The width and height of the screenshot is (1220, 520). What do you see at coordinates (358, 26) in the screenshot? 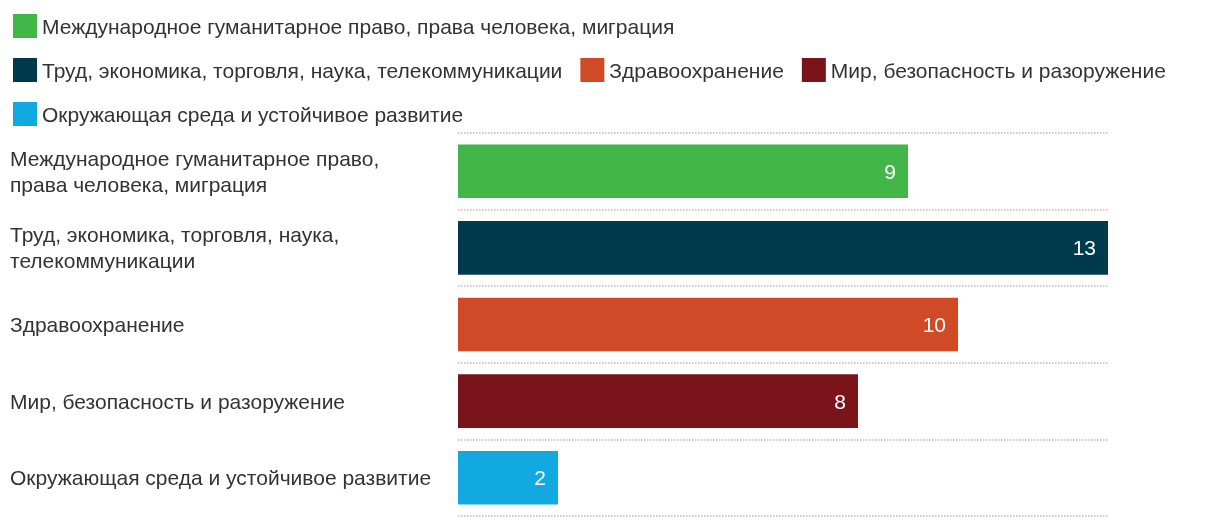
I see `legend-label: Международное гуманитарное право, права человека, миграция` at bounding box center [358, 26].